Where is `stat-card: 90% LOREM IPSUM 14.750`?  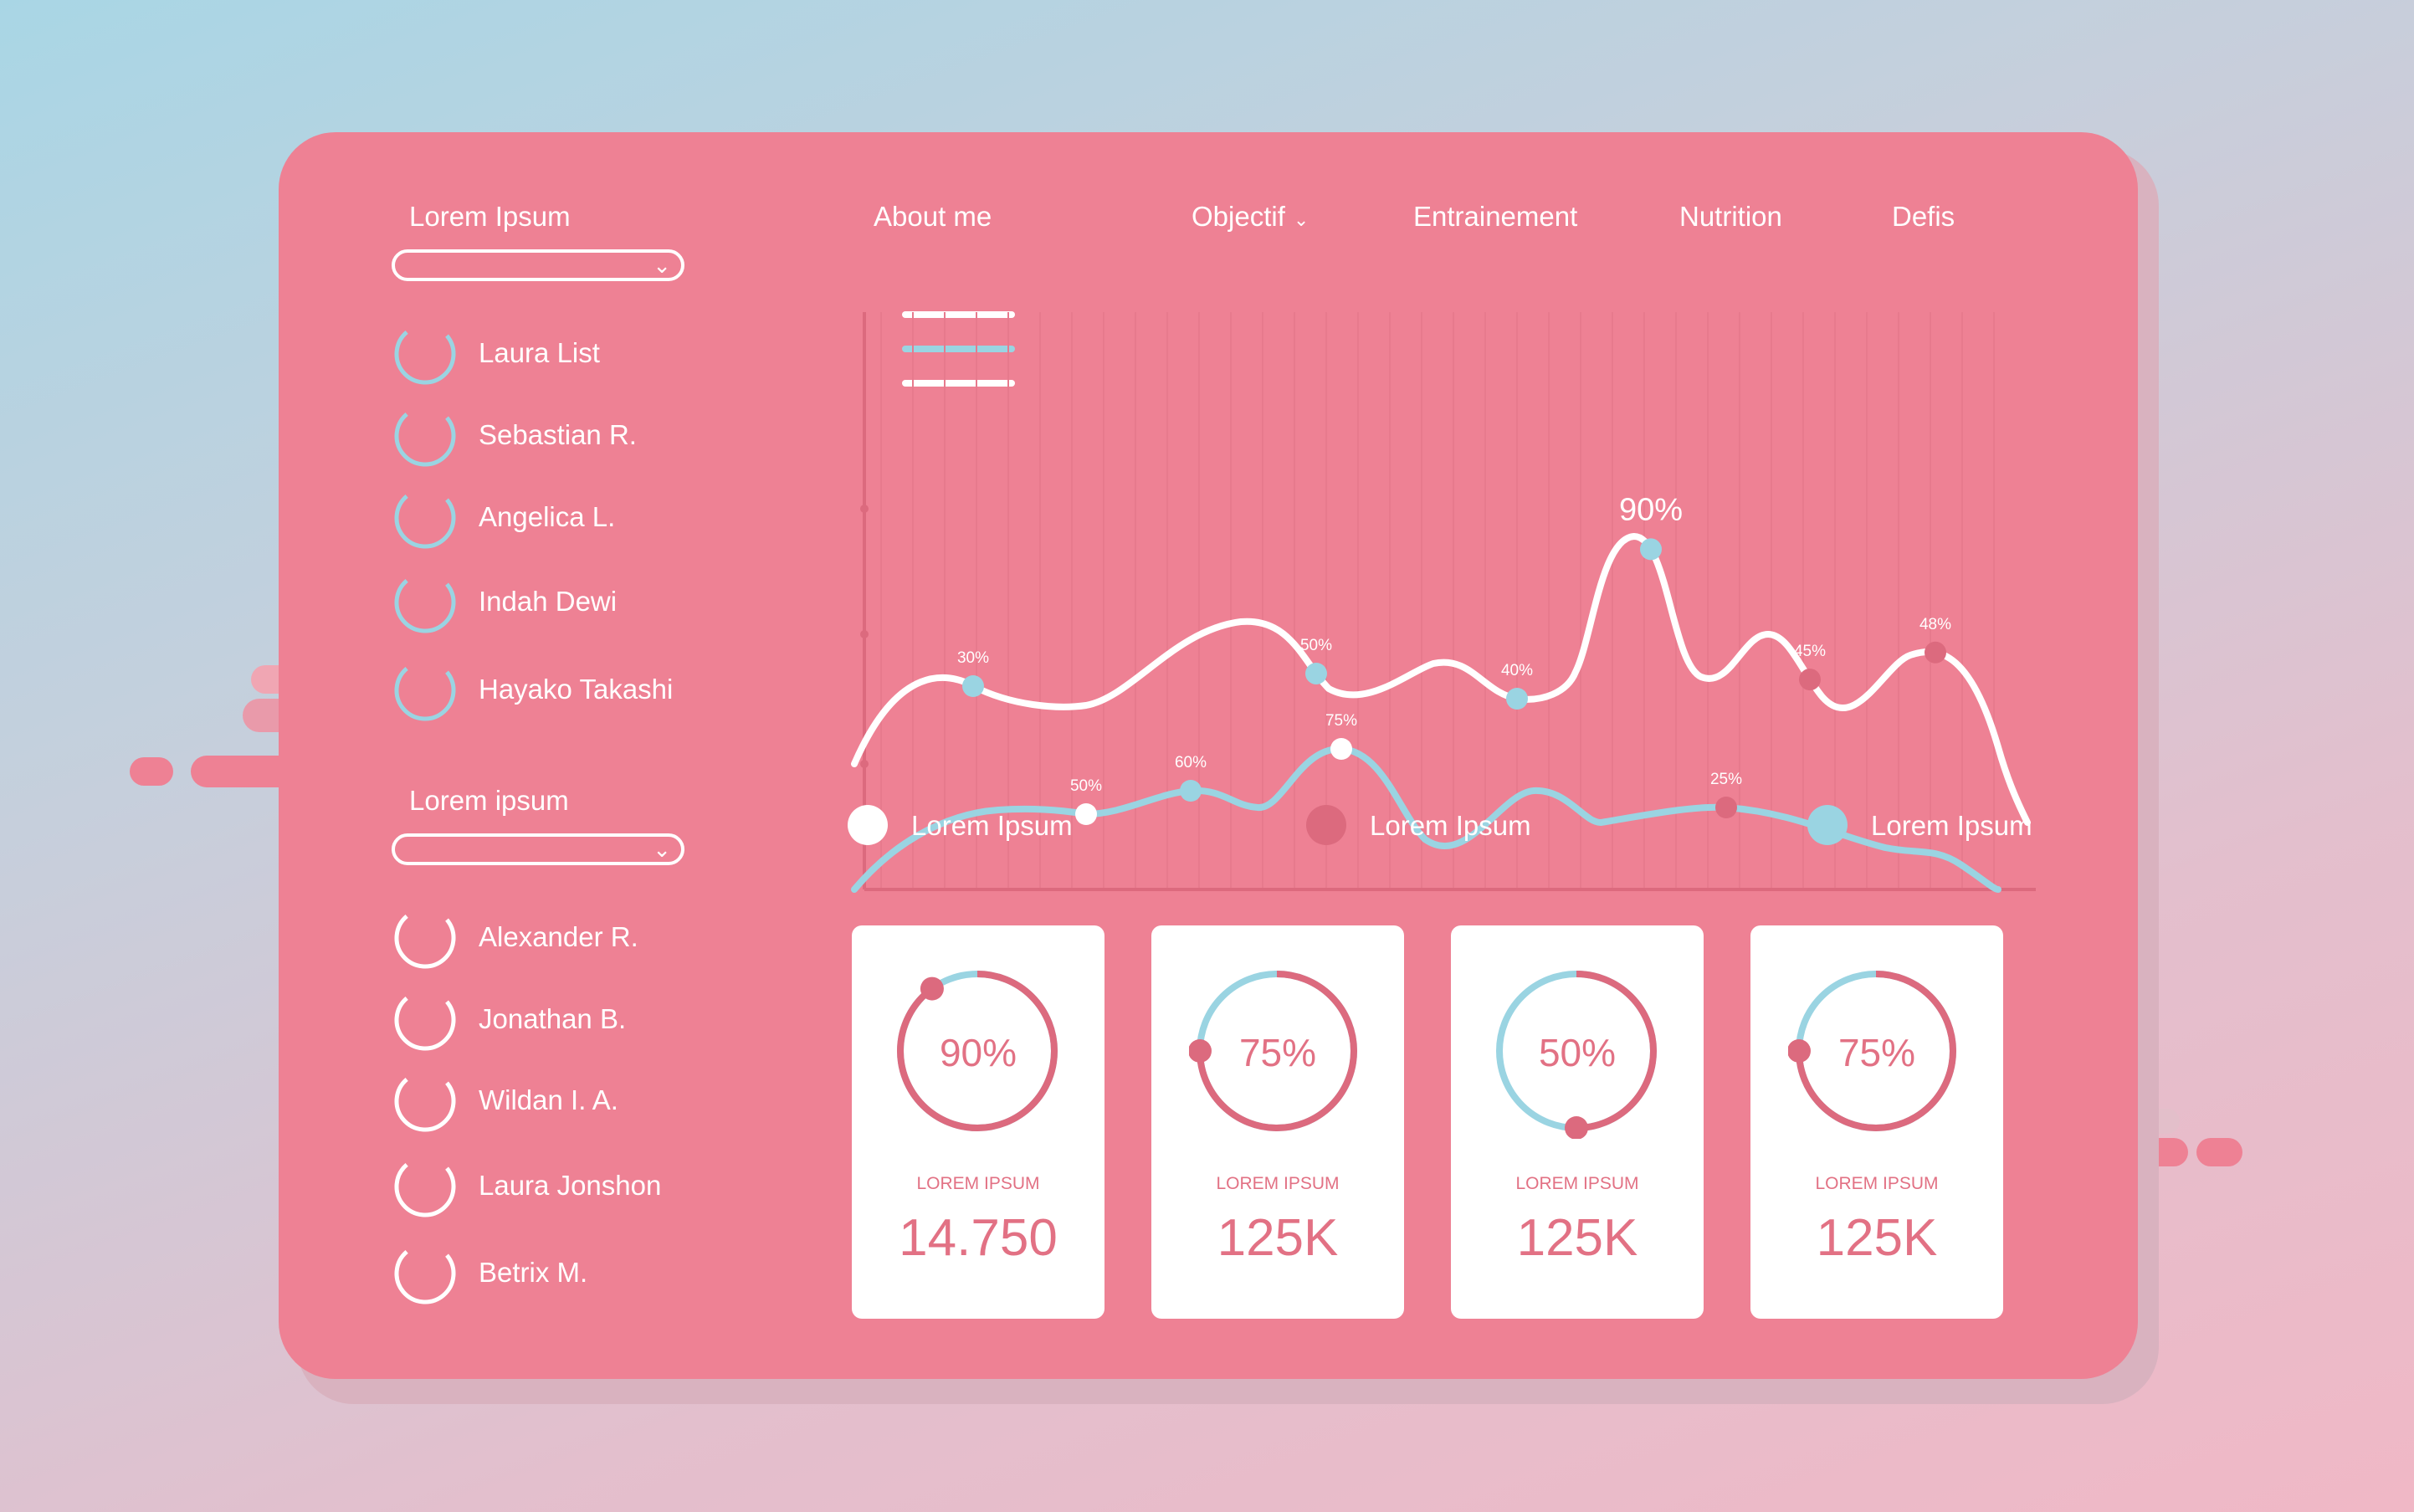
stat-card: 90% LOREM IPSUM 14.750 is located at coordinates (978, 1122).